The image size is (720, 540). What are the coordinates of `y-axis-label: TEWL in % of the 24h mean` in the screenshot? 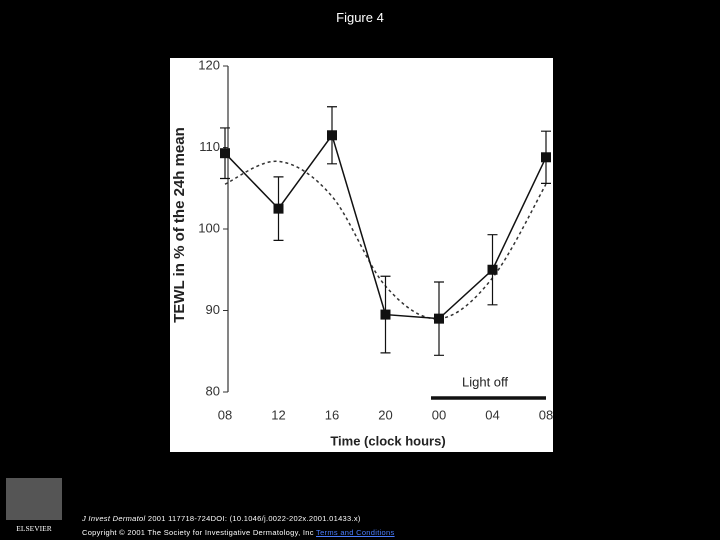 It's located at (179, 225).